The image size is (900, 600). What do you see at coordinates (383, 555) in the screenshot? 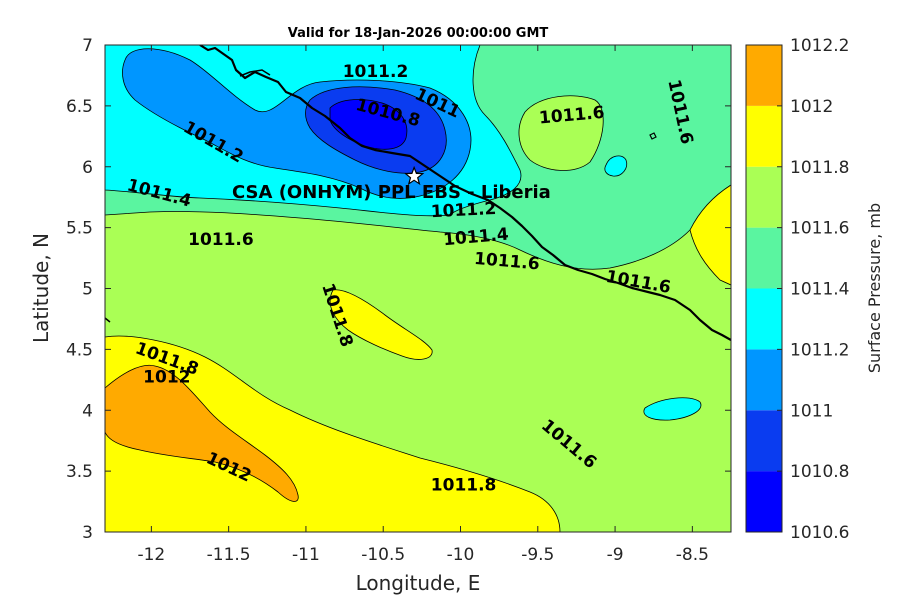
I see `x-tick-label: -10.5` at bounding box center [383, 555].